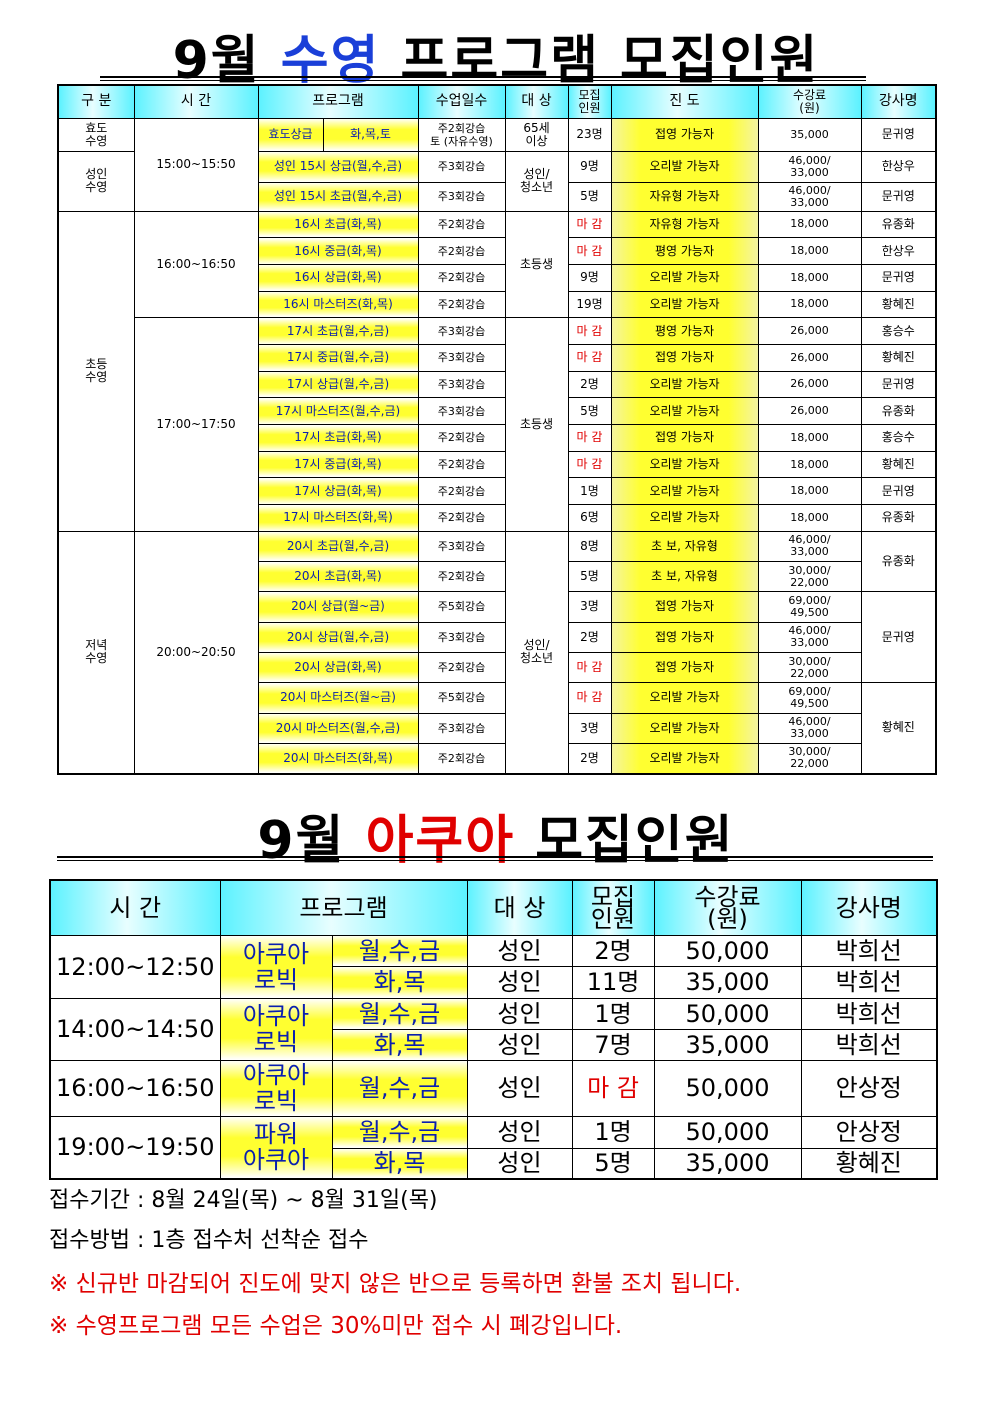 This screenshot has width=992, height=1403. Describe the element at coordinates (536, 264) in the screenshot. I see `target-cell: 초등생` at that location.